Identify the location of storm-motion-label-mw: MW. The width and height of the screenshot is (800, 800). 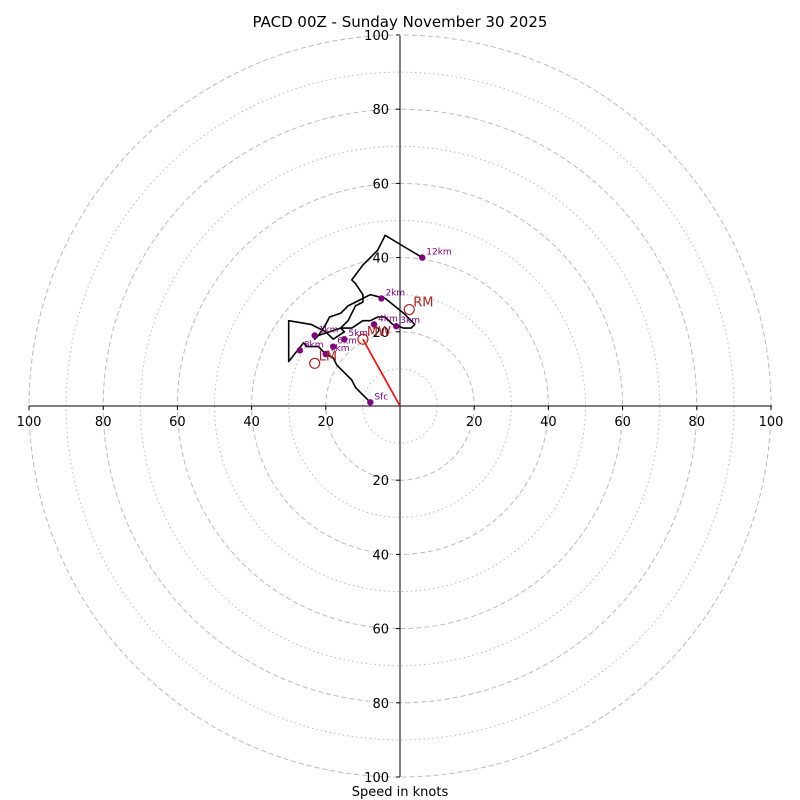
(379, 332).